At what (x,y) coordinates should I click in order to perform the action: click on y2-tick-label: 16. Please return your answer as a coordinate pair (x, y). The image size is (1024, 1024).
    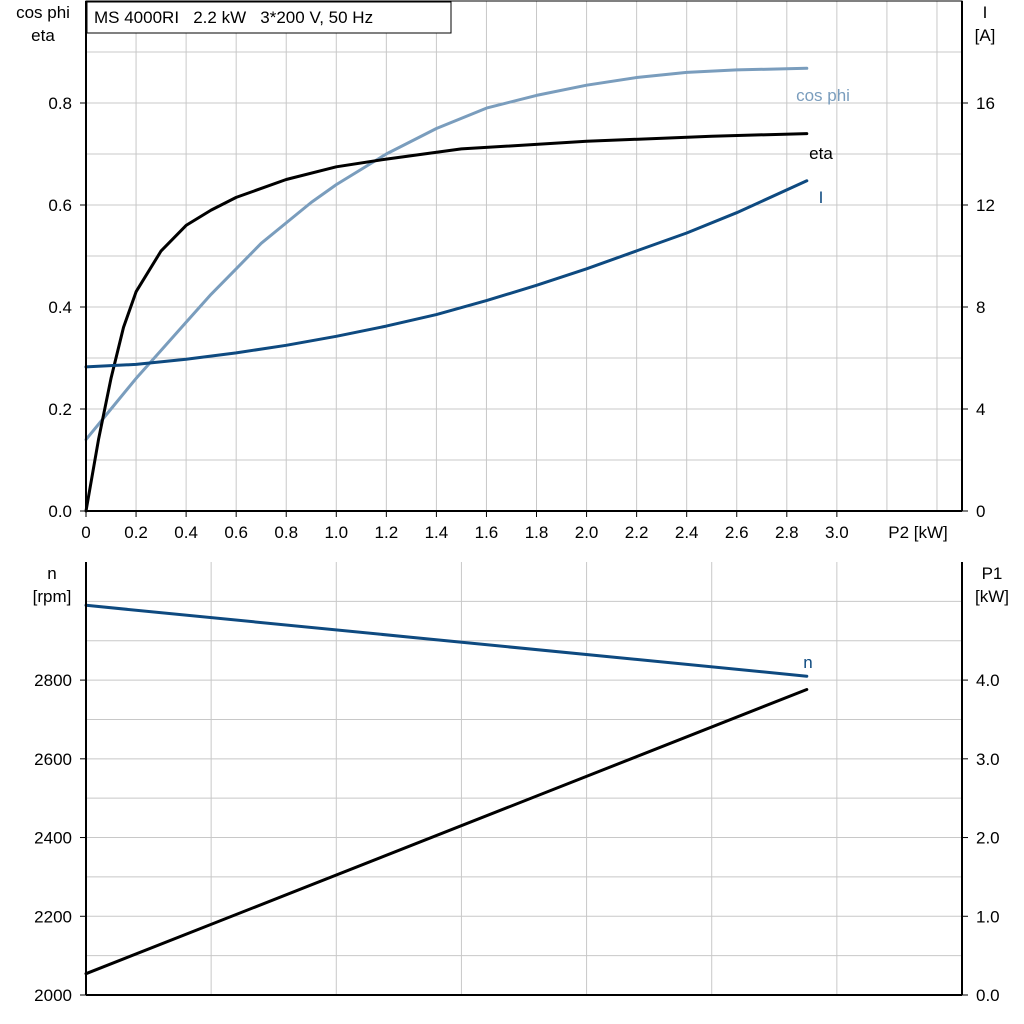
    Looking at the image, I should click on (985, 103).